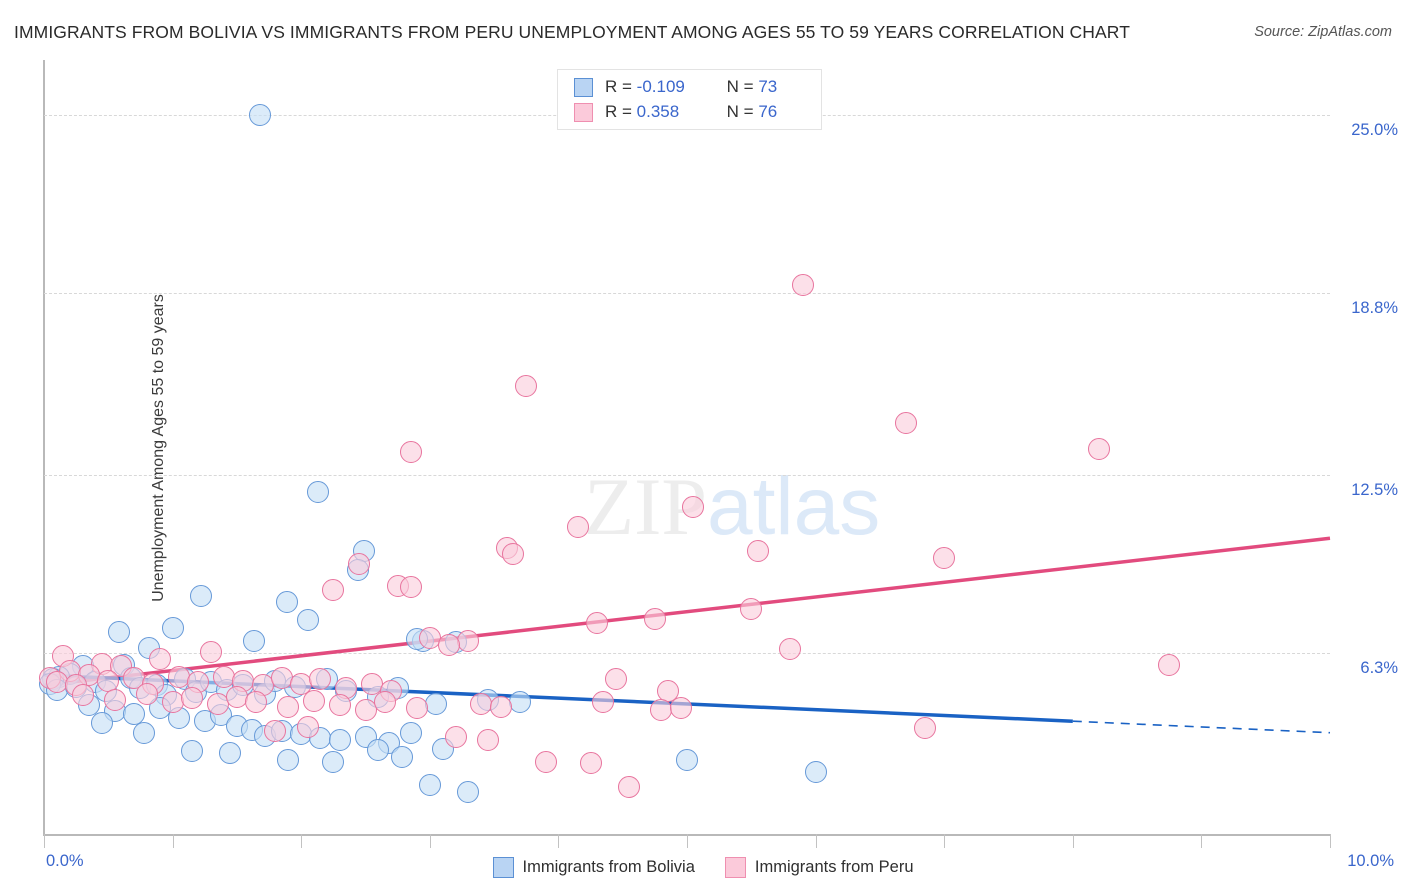 The height and width of the screenshot is (892, 1406). I want to click on legend-item-peru: Immigrants from Peru, so click(819, 867).